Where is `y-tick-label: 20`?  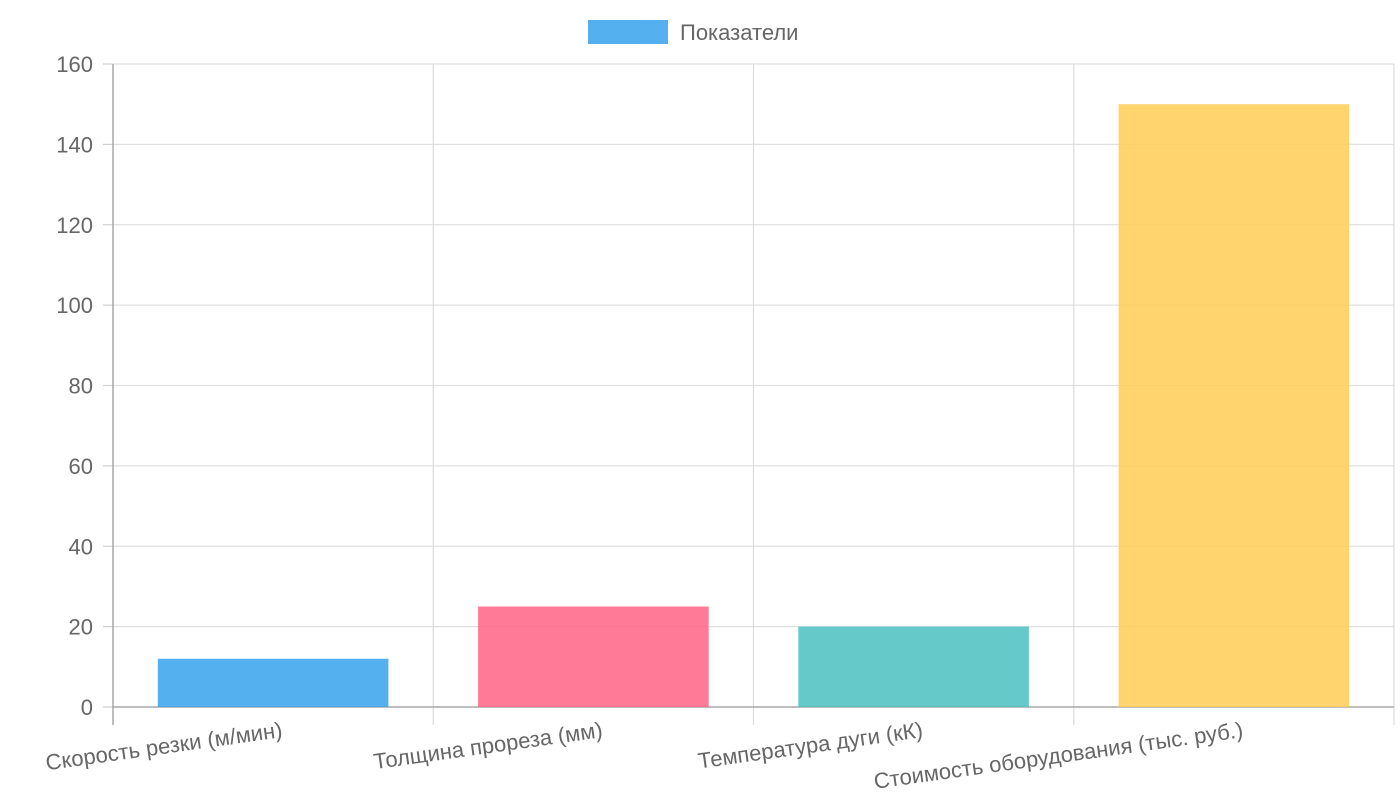 y-tick-label: 20 is located at coordinates (81, 627).